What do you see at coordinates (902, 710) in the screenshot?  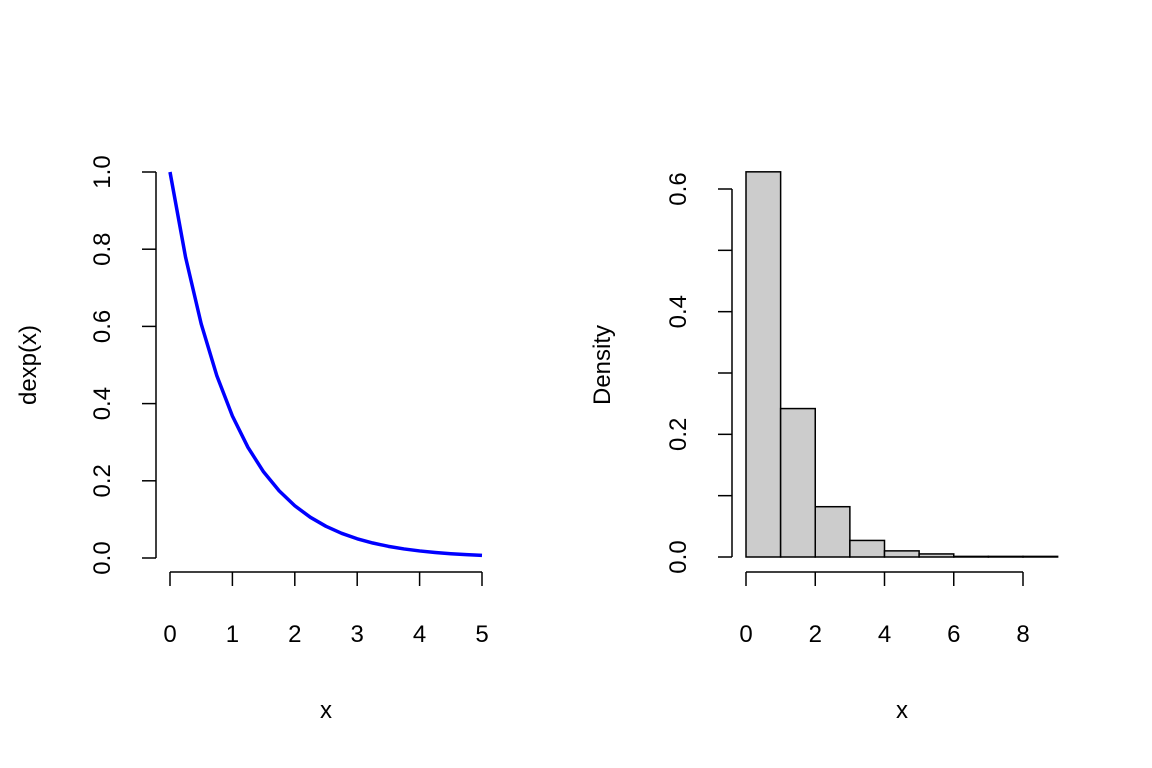 I see `right-x-axis-title: x` at bounding box center [902, 710].